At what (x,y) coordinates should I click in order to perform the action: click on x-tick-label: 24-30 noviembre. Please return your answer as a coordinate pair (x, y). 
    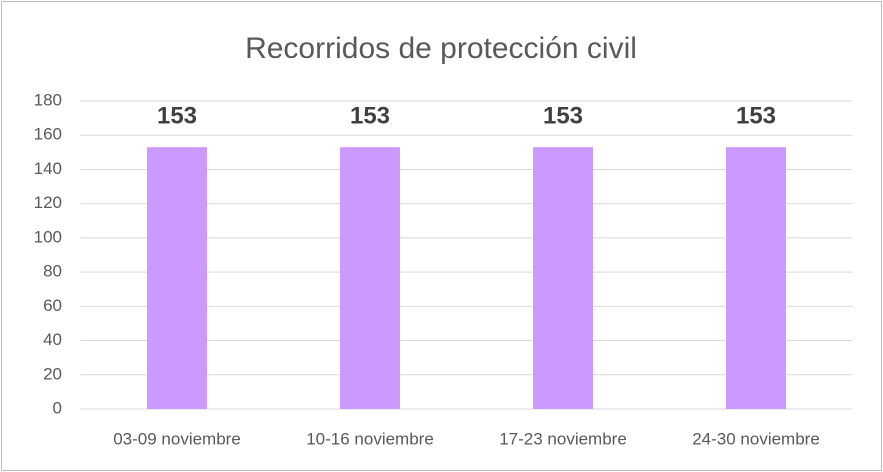
    Looking at the image, I should click on (756, 438).